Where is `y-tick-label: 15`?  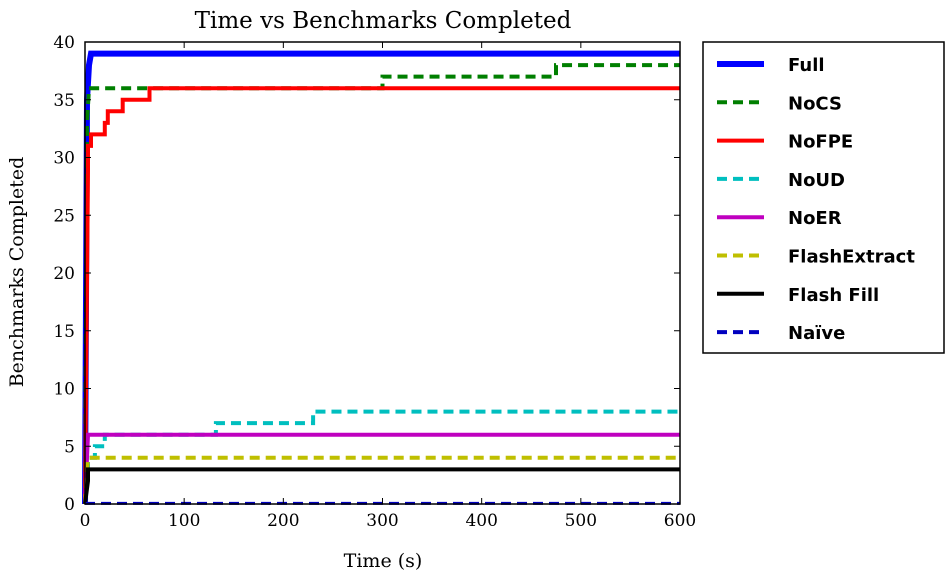
y-tick-label: 15 is located at coordinates (64, 332).